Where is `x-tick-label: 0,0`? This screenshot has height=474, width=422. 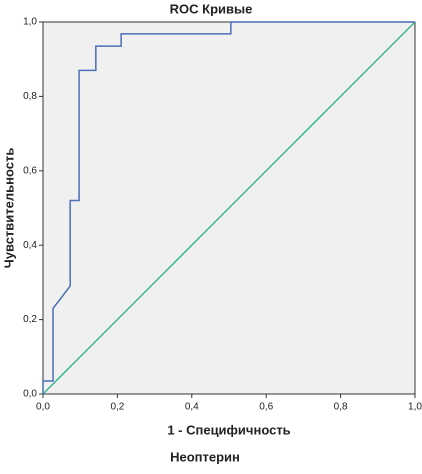
x-tick-label: 0,0 is located at coordinates (43, 407).